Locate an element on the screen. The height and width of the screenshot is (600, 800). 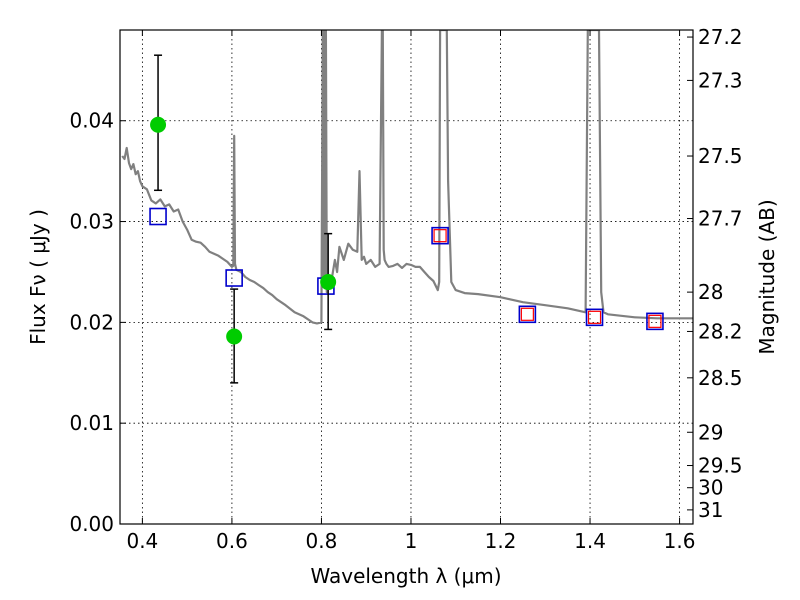
y-tick-label: 0.02 is located at coordinates (91, 322).